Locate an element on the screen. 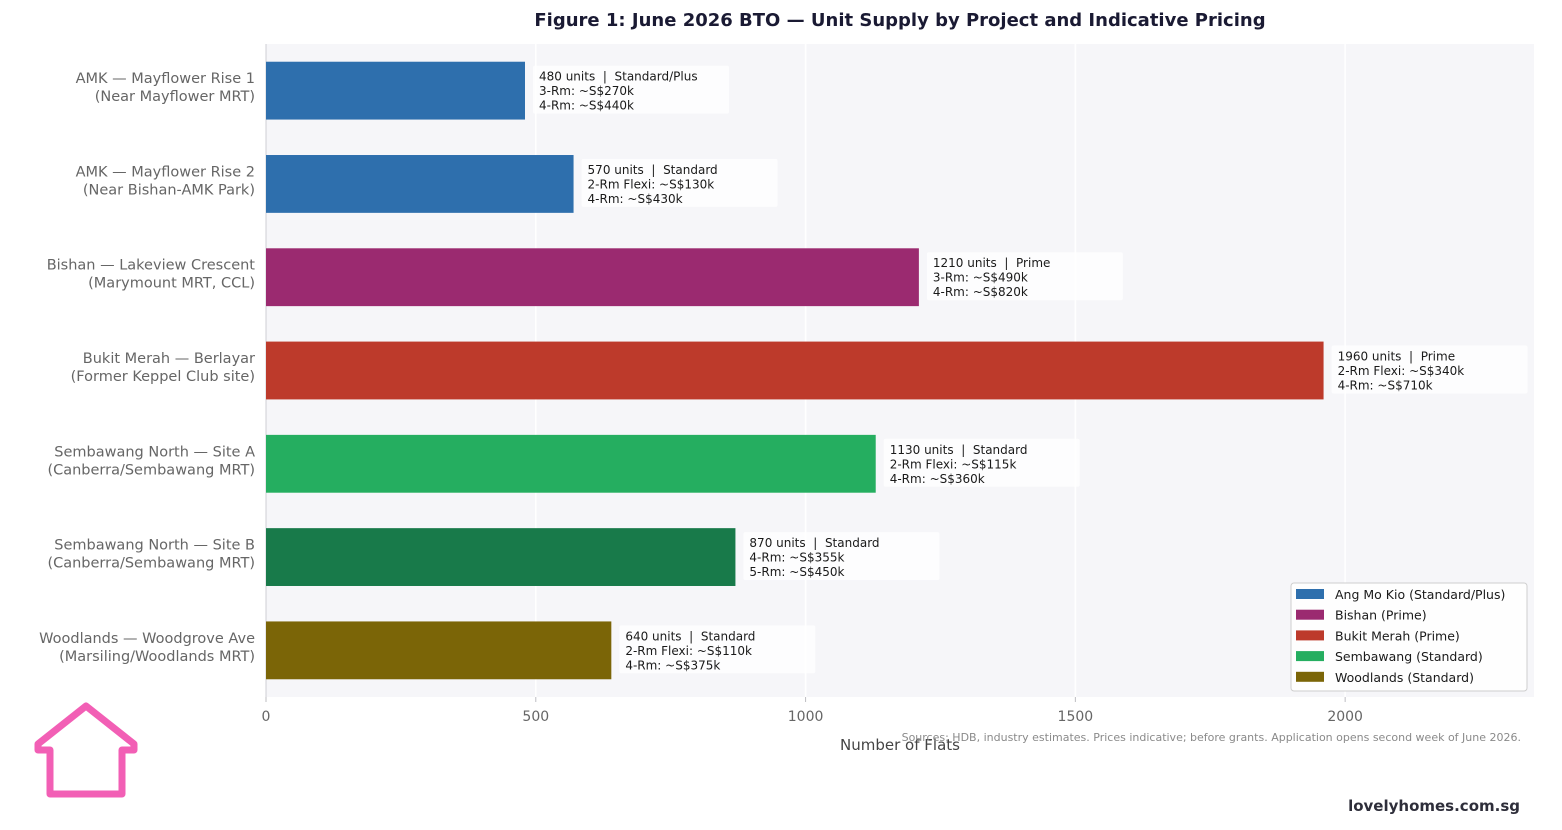 The width and height of the screenshot is (1562, 830). x-tick-label: 2000 is located at coordinates (1345, 717).